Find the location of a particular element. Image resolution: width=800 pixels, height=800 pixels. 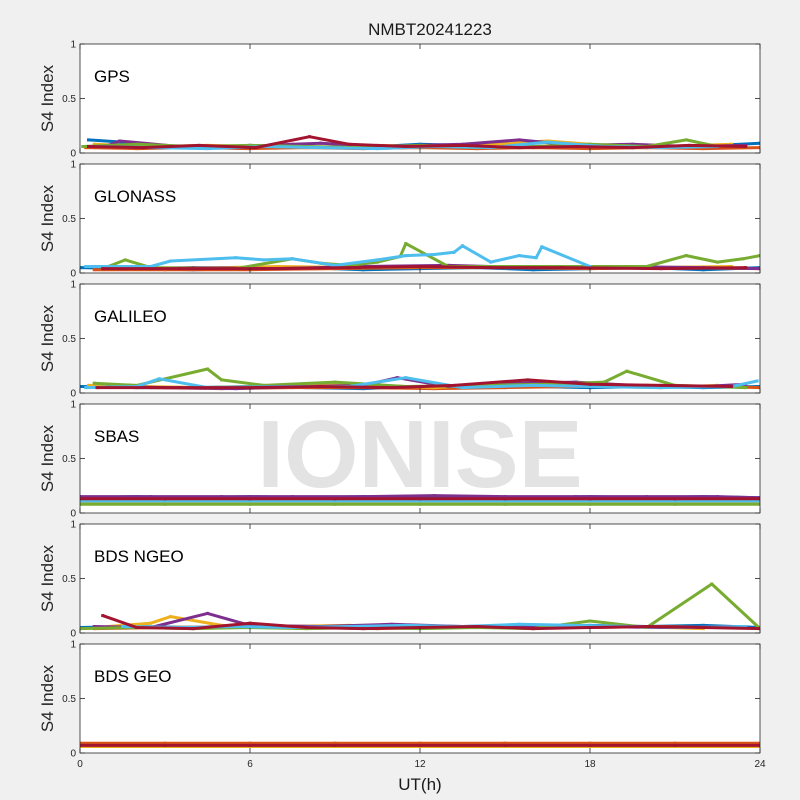

x-tick-label: 12 is located at coordinates (420, 764).